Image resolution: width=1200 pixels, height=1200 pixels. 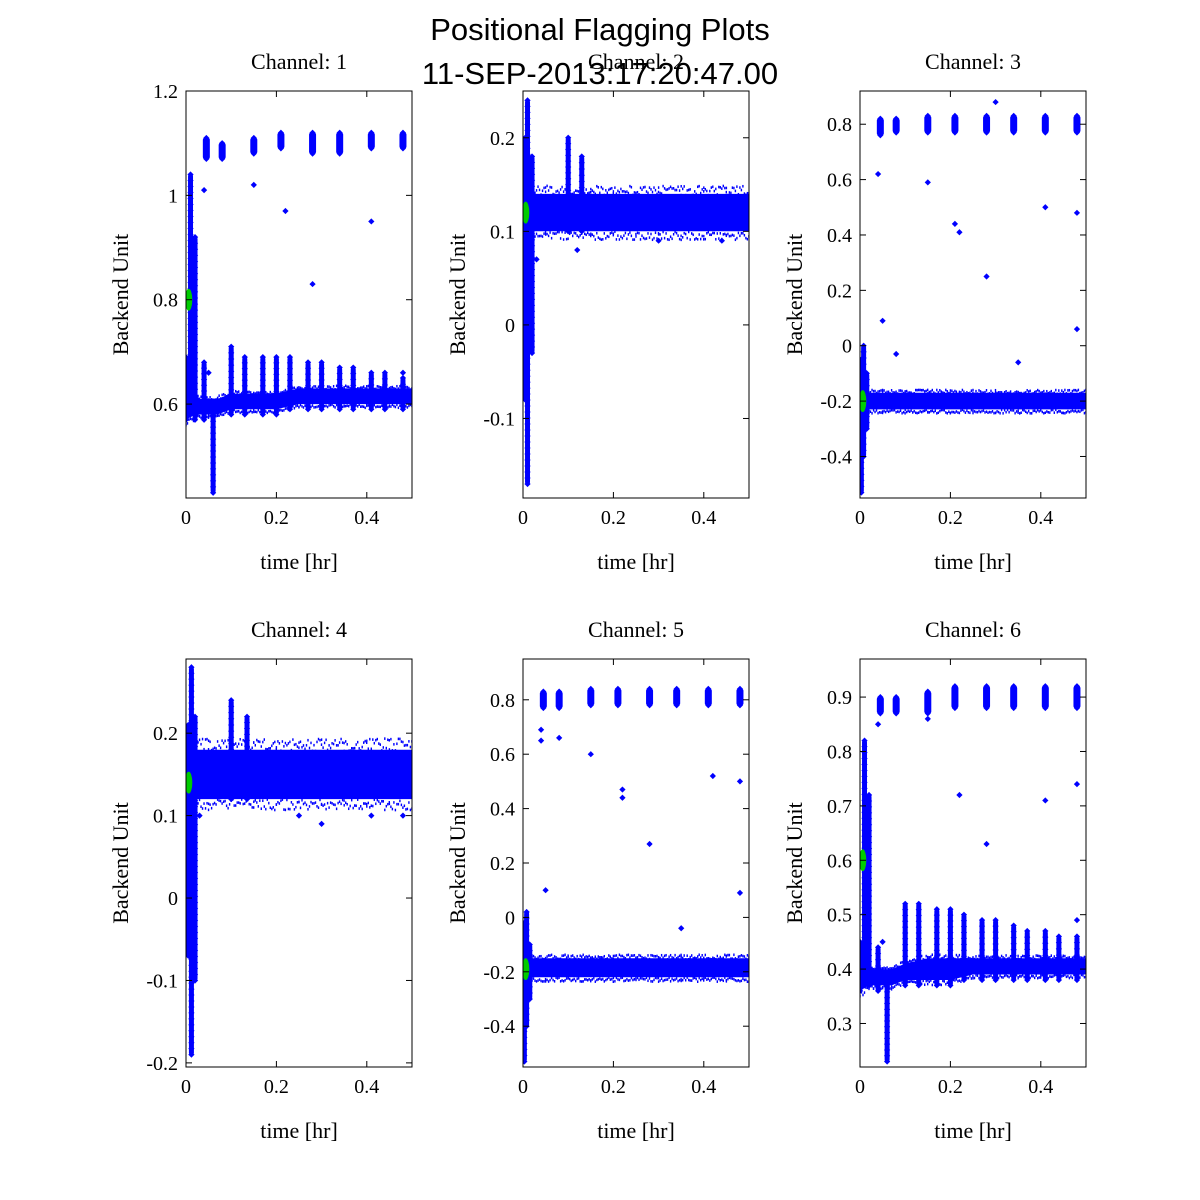 I want to click on series-outliers, so click(x=301, y=819).